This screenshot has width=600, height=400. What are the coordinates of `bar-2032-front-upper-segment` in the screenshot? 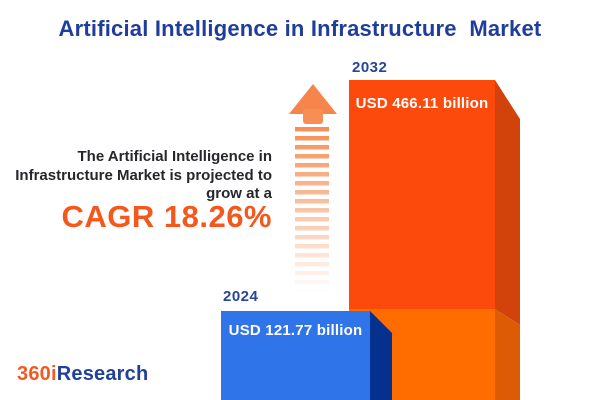 It's located at (422, 194).